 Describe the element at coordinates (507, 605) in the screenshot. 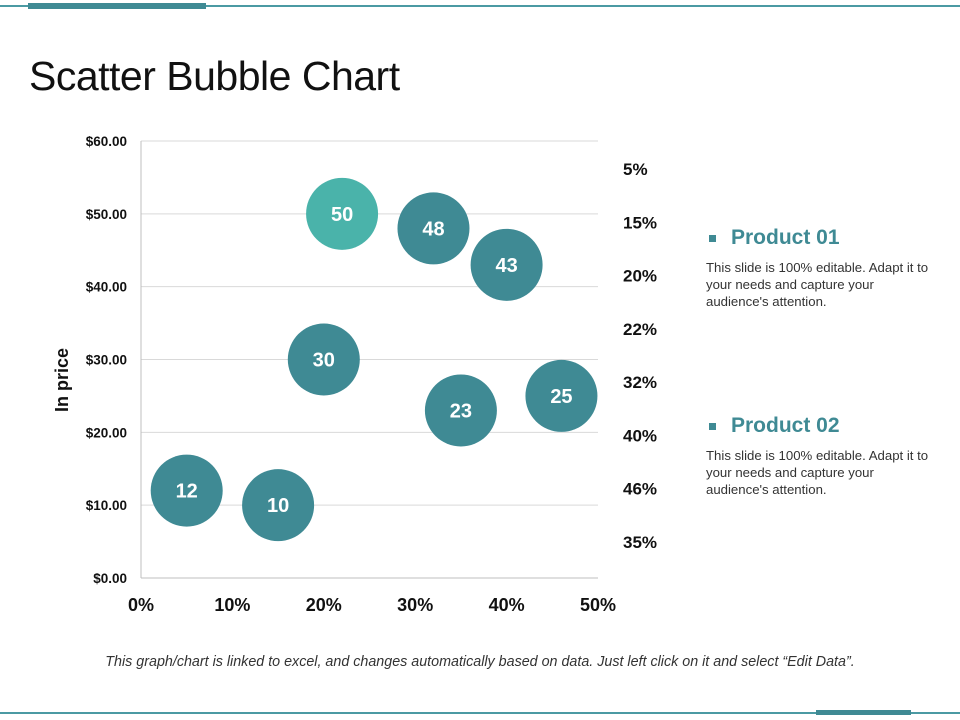

I see `x-tick-label: 40%` at that location.